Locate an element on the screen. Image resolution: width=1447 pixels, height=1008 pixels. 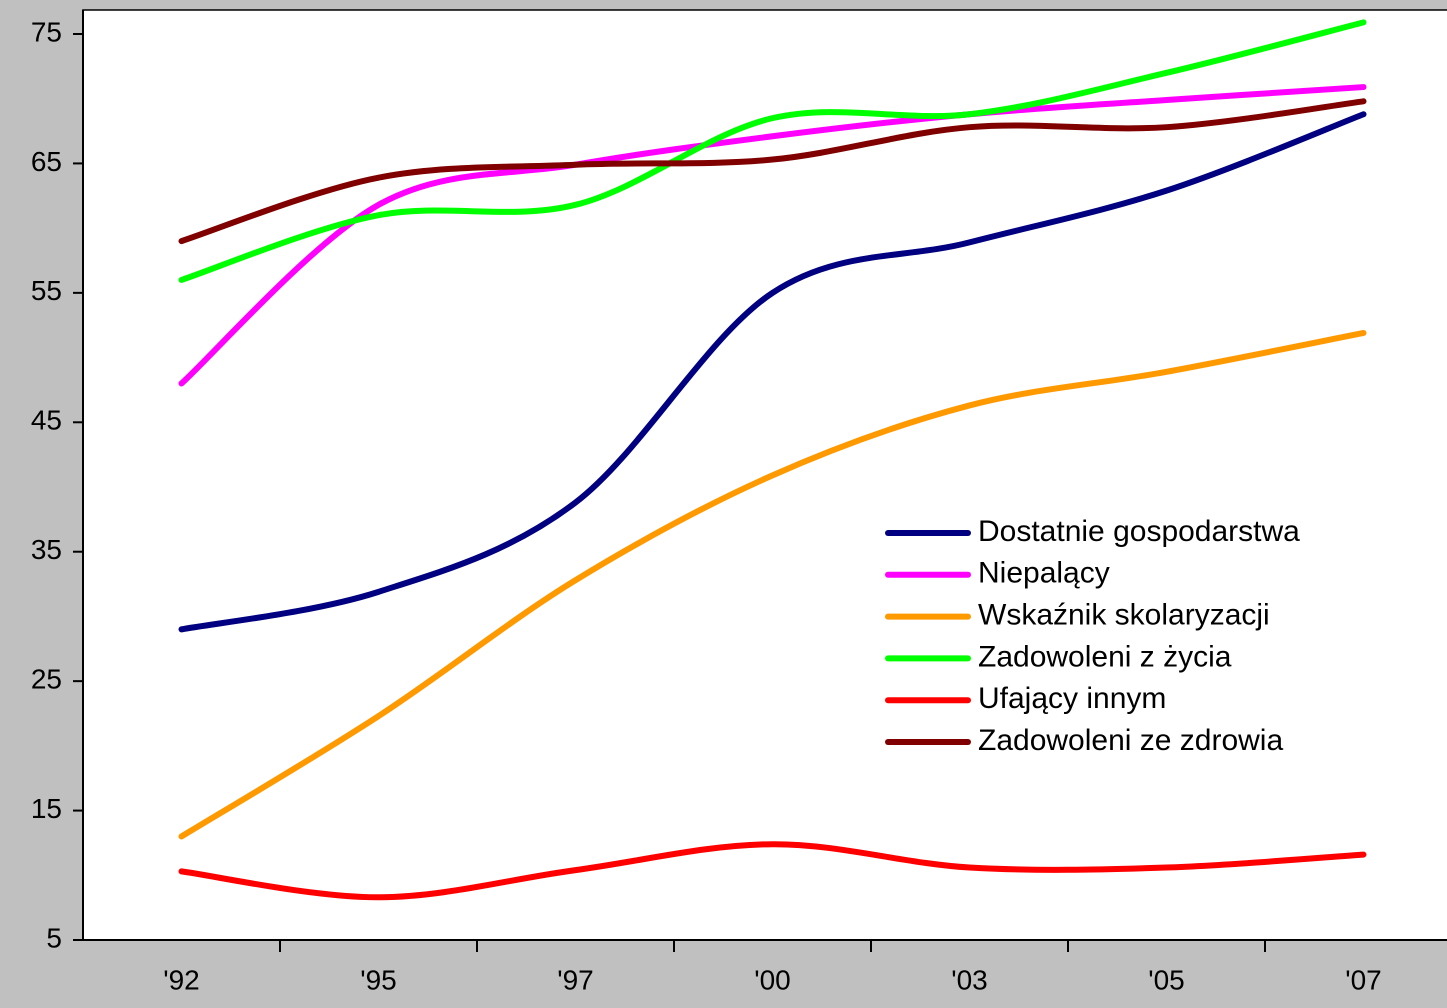
legend-label: Wskaźnik skolaryzacji is located at coordinates (1124, 615).